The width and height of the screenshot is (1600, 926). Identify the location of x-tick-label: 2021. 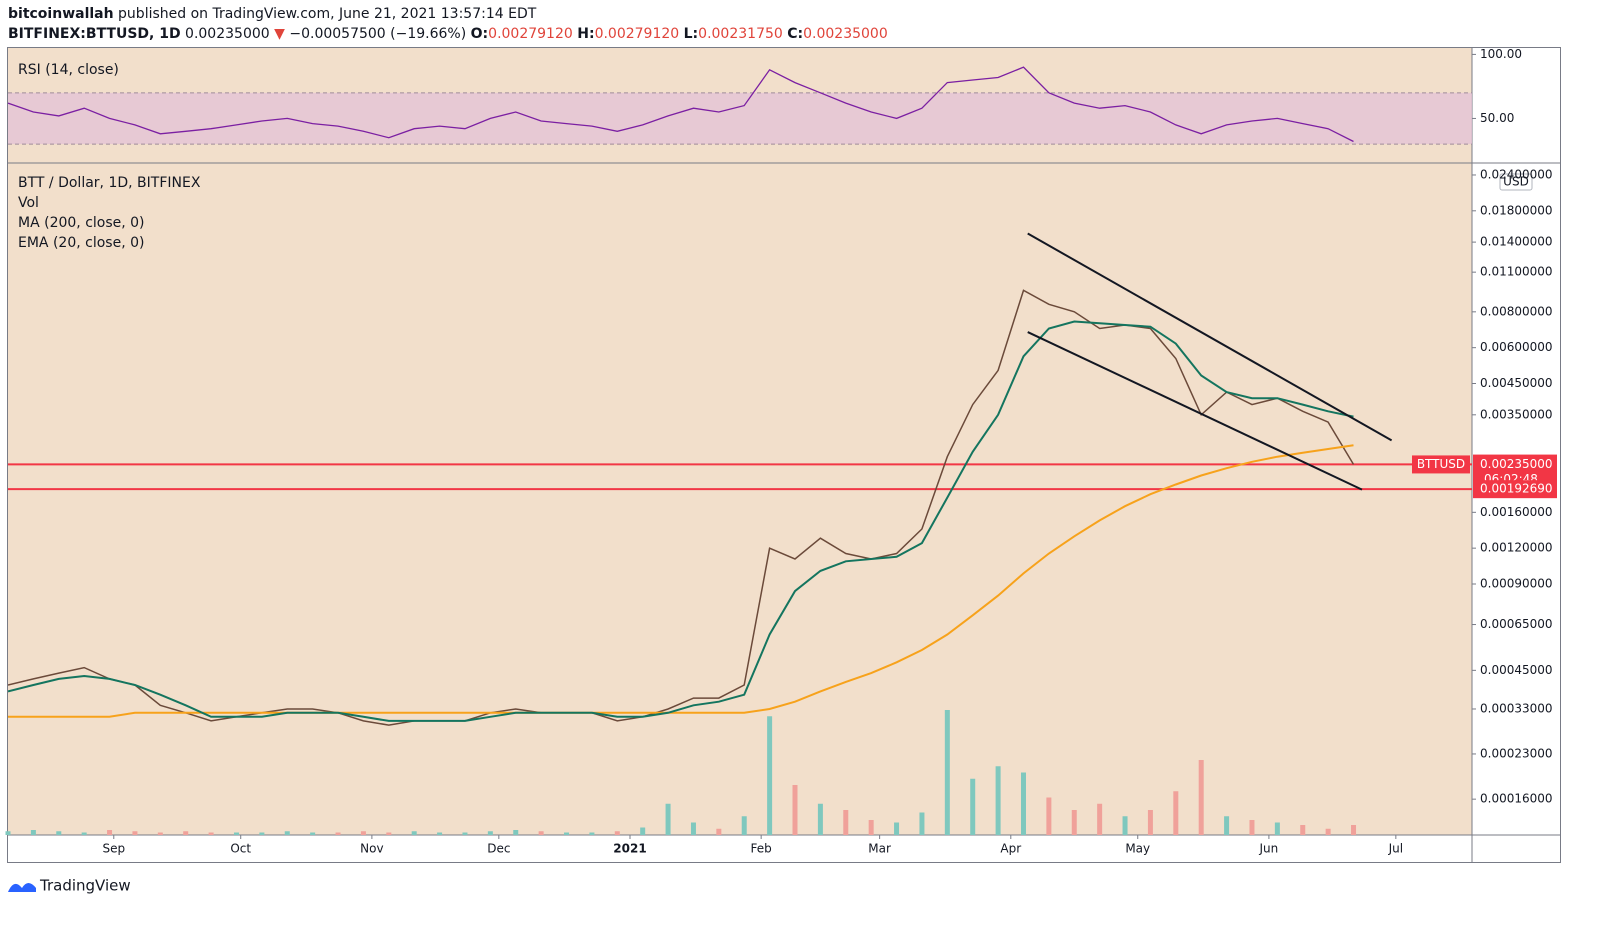
(629, 849).